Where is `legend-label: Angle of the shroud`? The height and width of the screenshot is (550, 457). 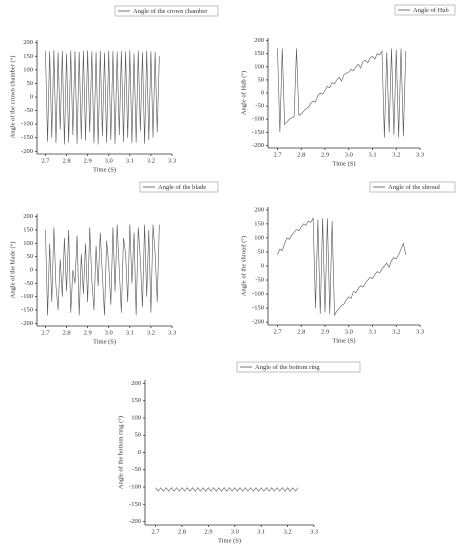 legend-label: Angle of the shroud is located at coordinates (414, 187).